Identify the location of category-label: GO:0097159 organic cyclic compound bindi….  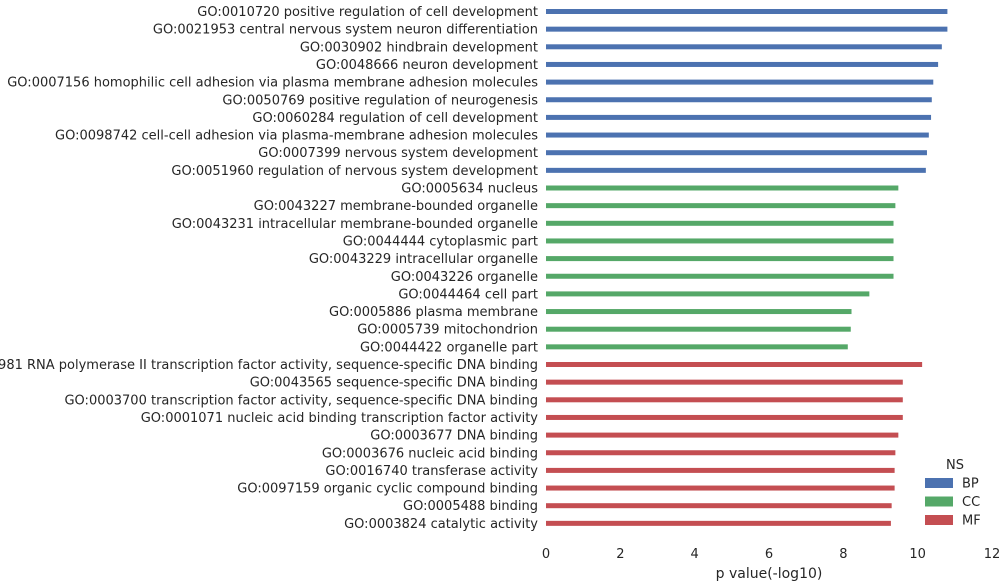
(387, 489).